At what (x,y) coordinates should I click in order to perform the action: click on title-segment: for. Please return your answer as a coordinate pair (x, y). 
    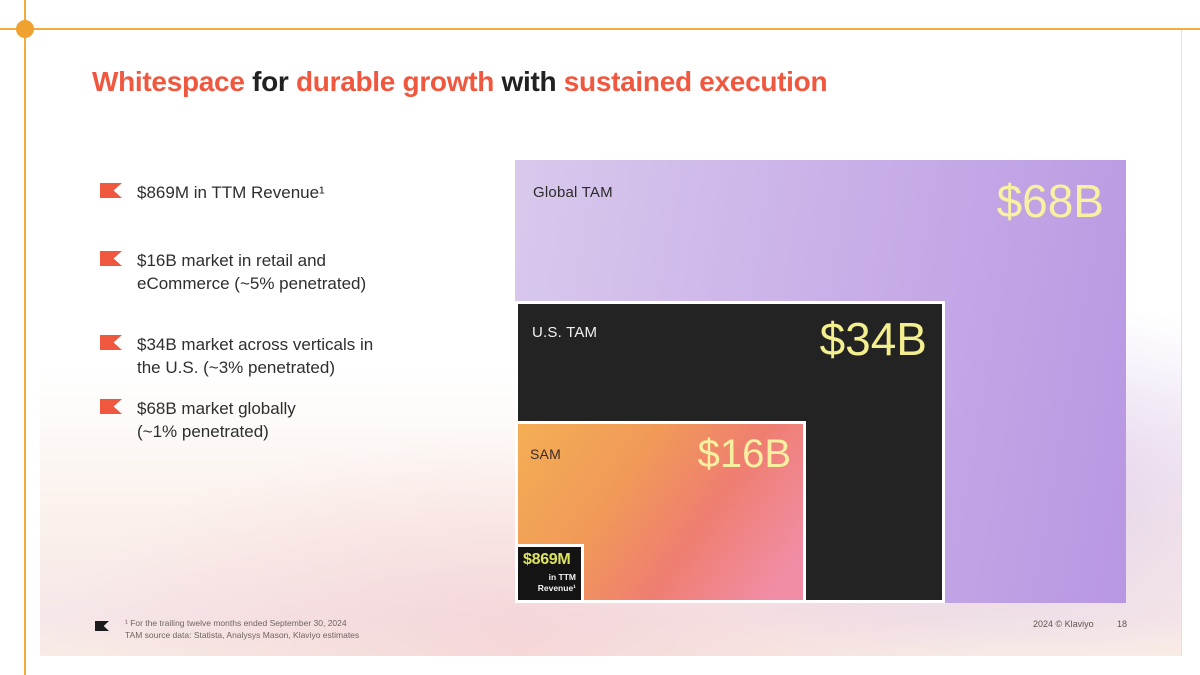
    Looking at the image, I should click on (270, 81).